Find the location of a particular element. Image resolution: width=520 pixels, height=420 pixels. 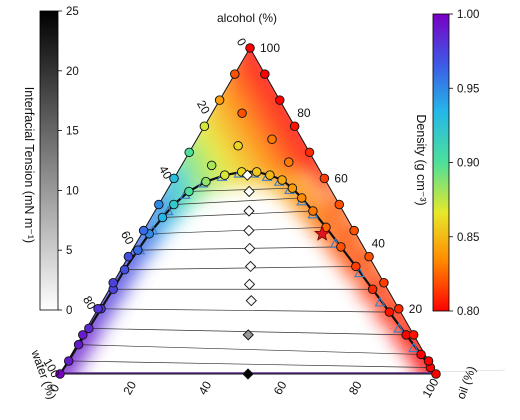

colorbar-tick-label: 0.80 is located at coordinates (468, 312).